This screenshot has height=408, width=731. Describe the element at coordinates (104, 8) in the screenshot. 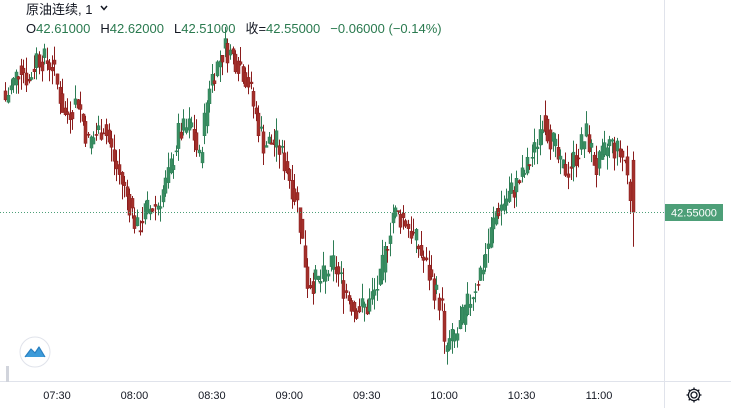

I see `chevron-down-icon` at that location.